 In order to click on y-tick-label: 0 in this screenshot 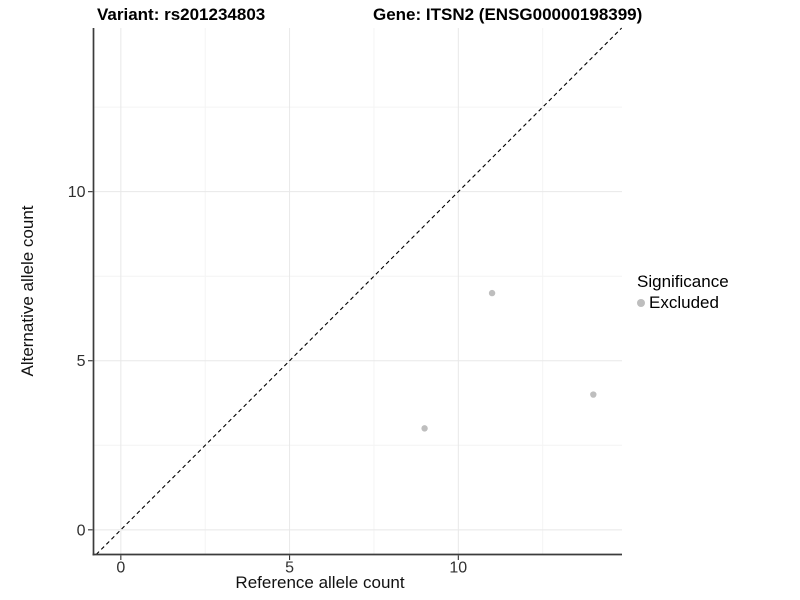, I will do `click(81, 530)`.